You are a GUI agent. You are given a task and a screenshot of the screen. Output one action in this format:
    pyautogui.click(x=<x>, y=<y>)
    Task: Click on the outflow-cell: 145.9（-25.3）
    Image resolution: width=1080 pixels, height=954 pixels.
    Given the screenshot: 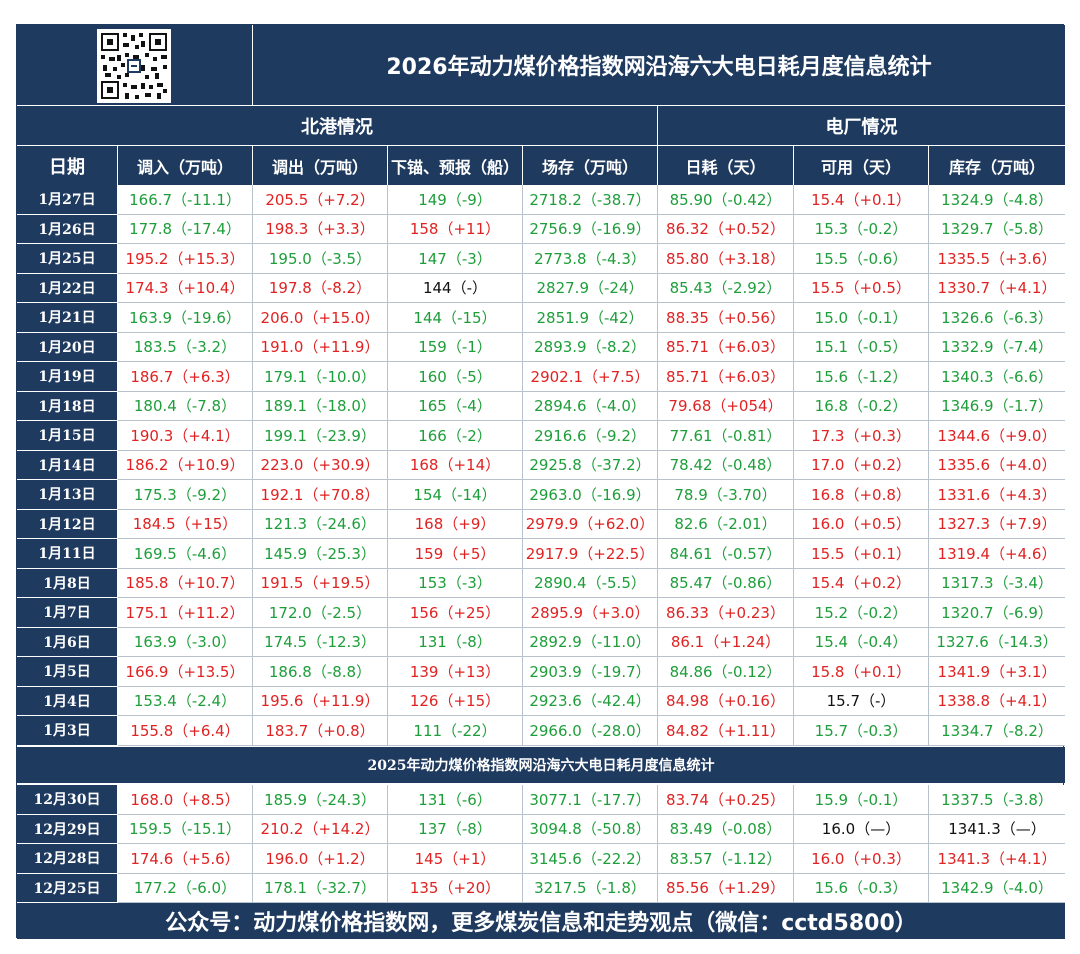 What is the action you would take?
    pyautogui.click(x=320, y=554)
    